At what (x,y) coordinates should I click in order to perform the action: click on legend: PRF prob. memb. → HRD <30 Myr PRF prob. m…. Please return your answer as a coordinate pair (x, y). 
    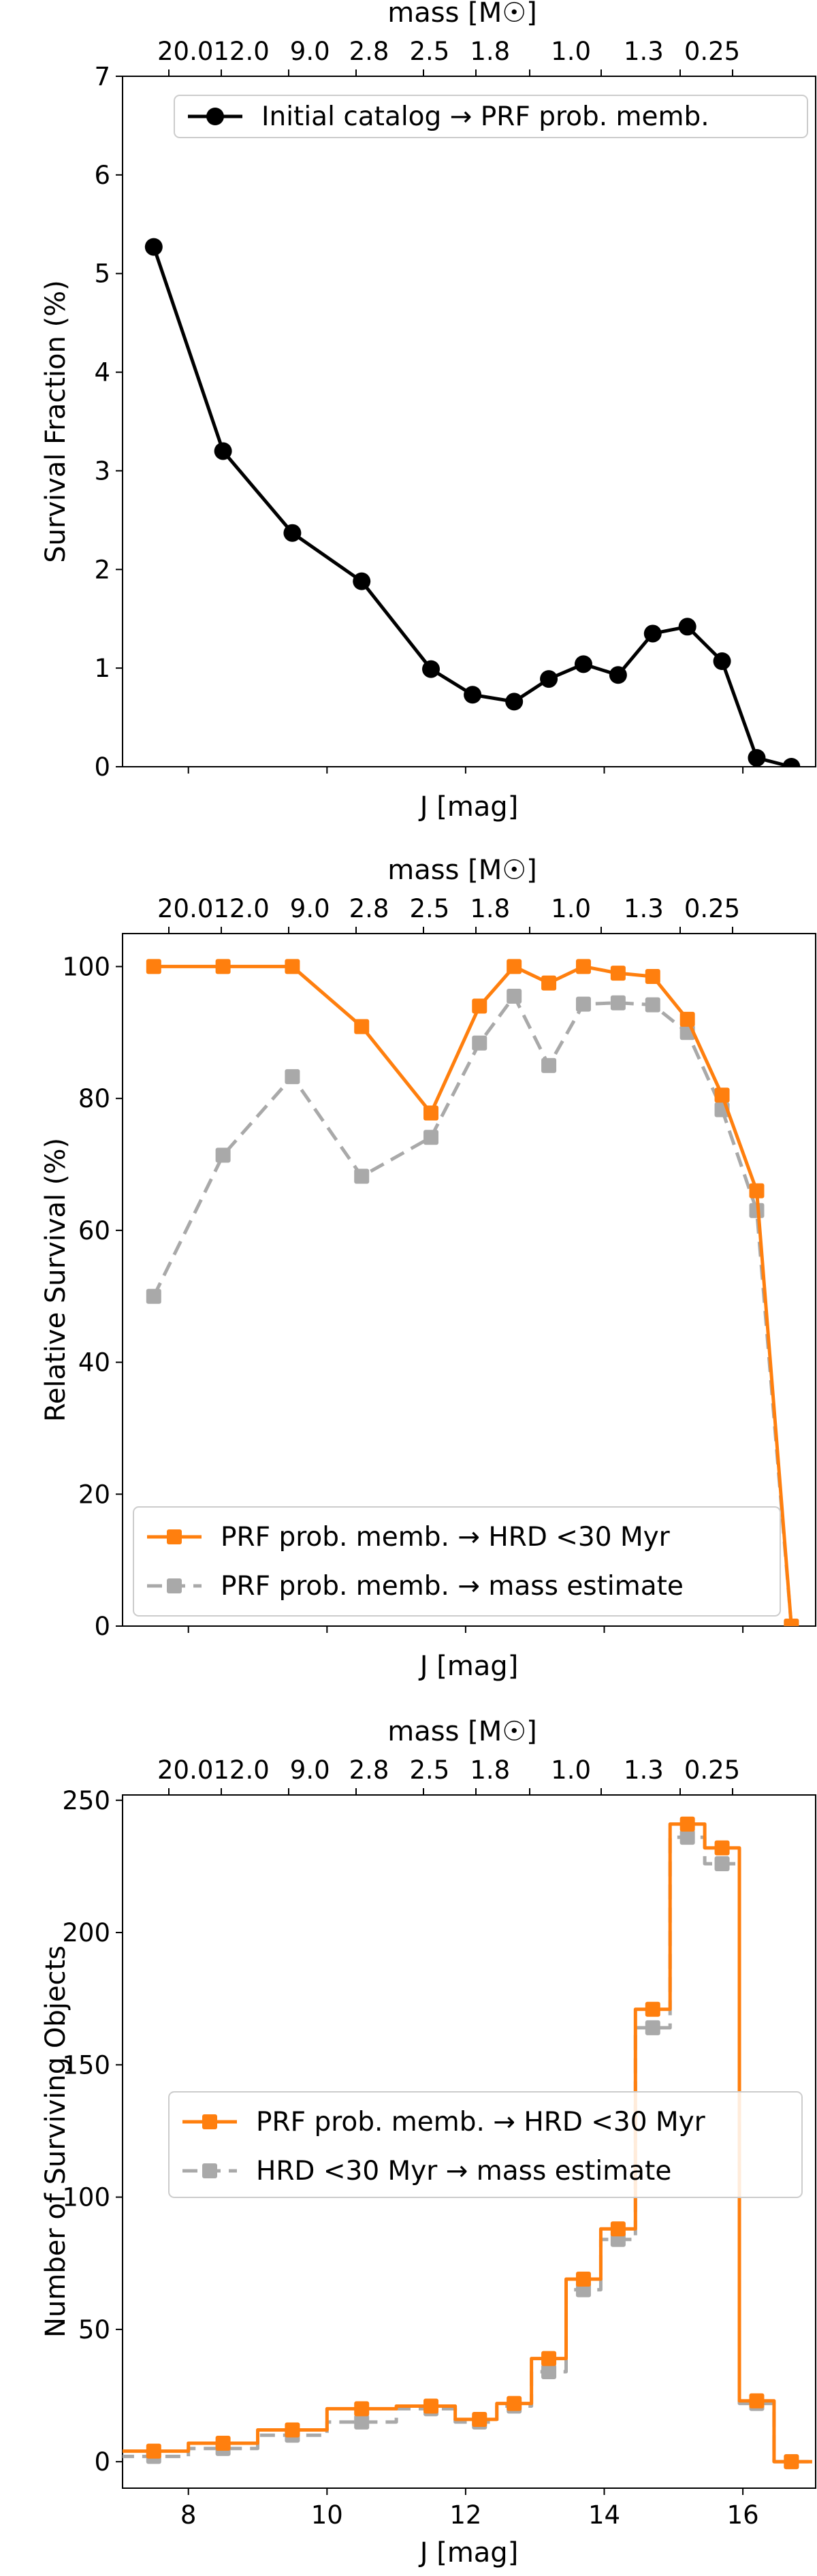
    Looking at the image, I should click on (457, 1561).